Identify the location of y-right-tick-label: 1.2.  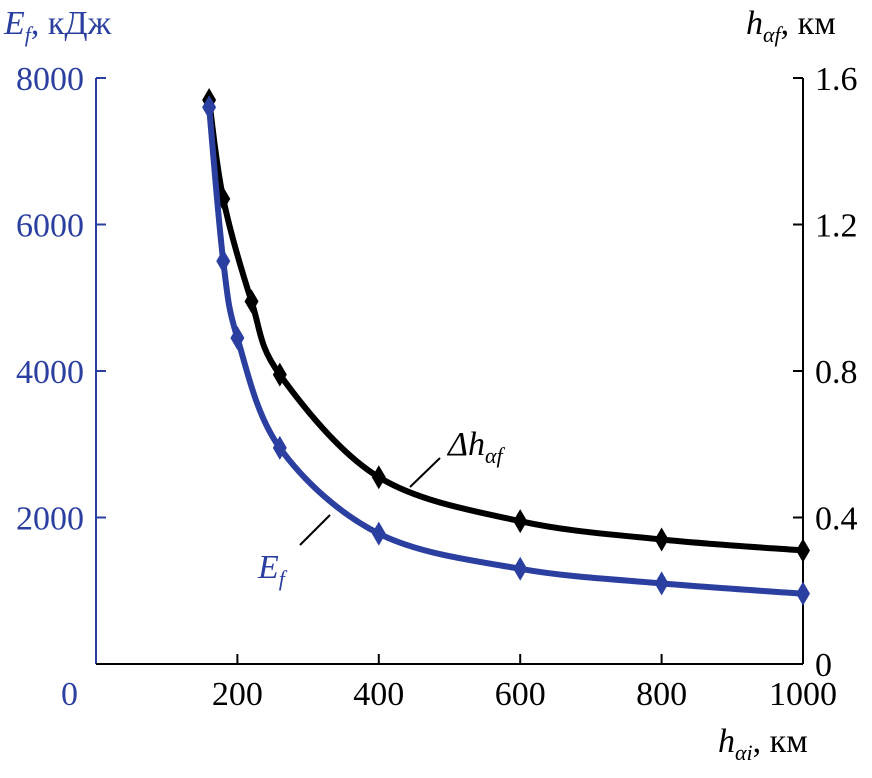
(836, 226).